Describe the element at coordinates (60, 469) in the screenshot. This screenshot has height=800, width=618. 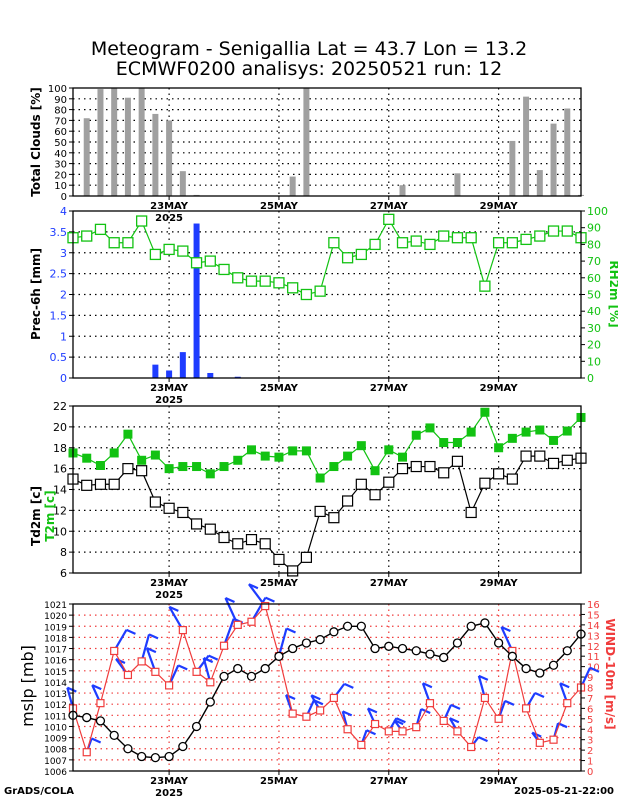
I see `y-tick-label: 16` at that location.